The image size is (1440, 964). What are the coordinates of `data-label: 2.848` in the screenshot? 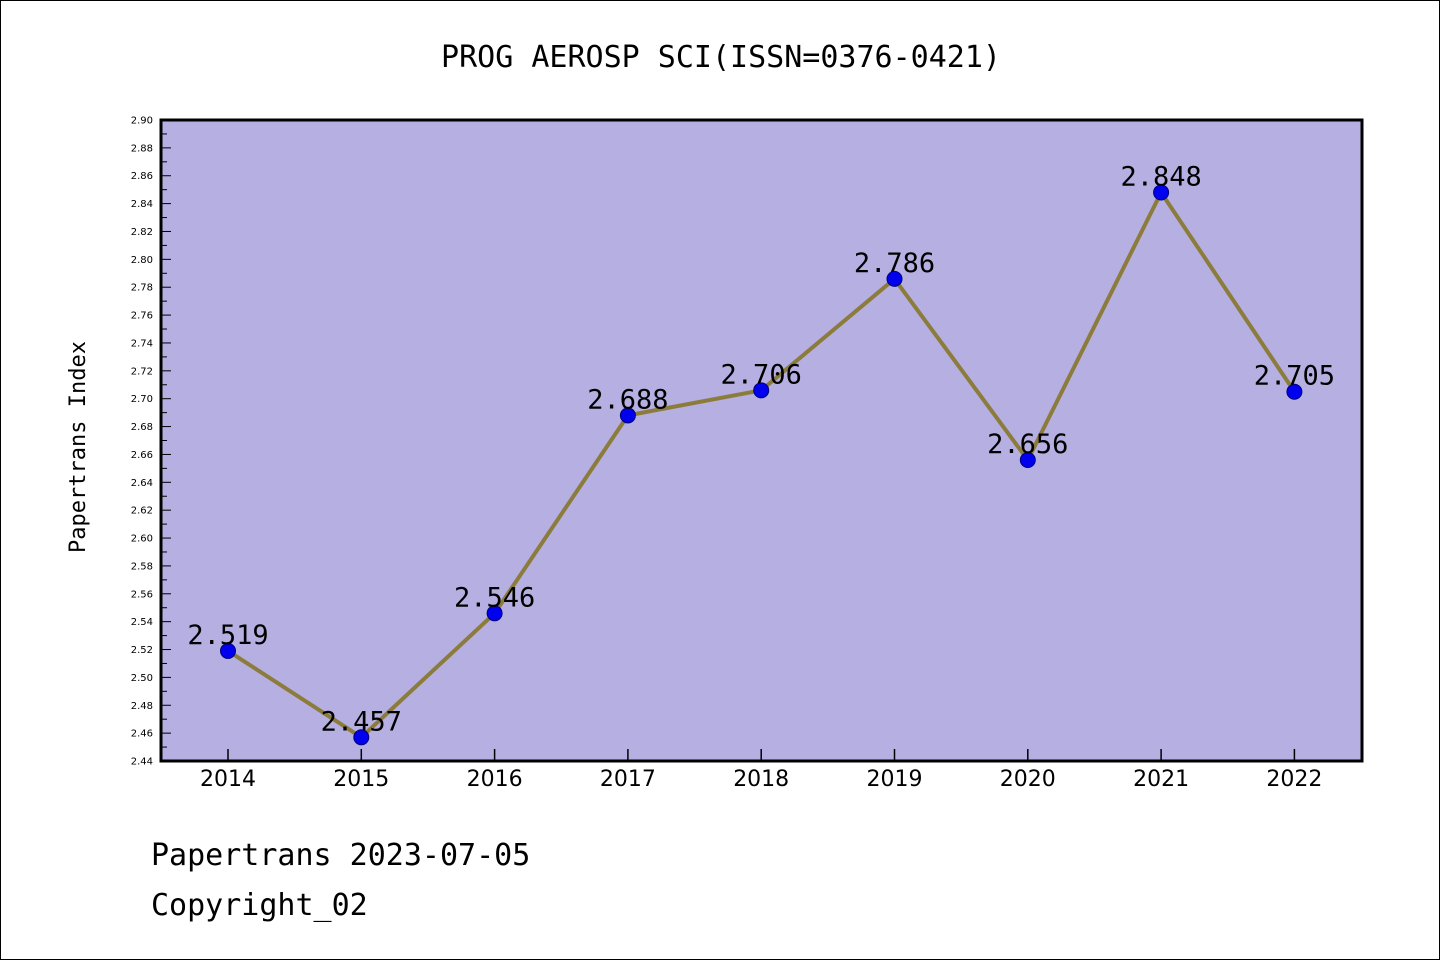 It's located at (1160, 176).